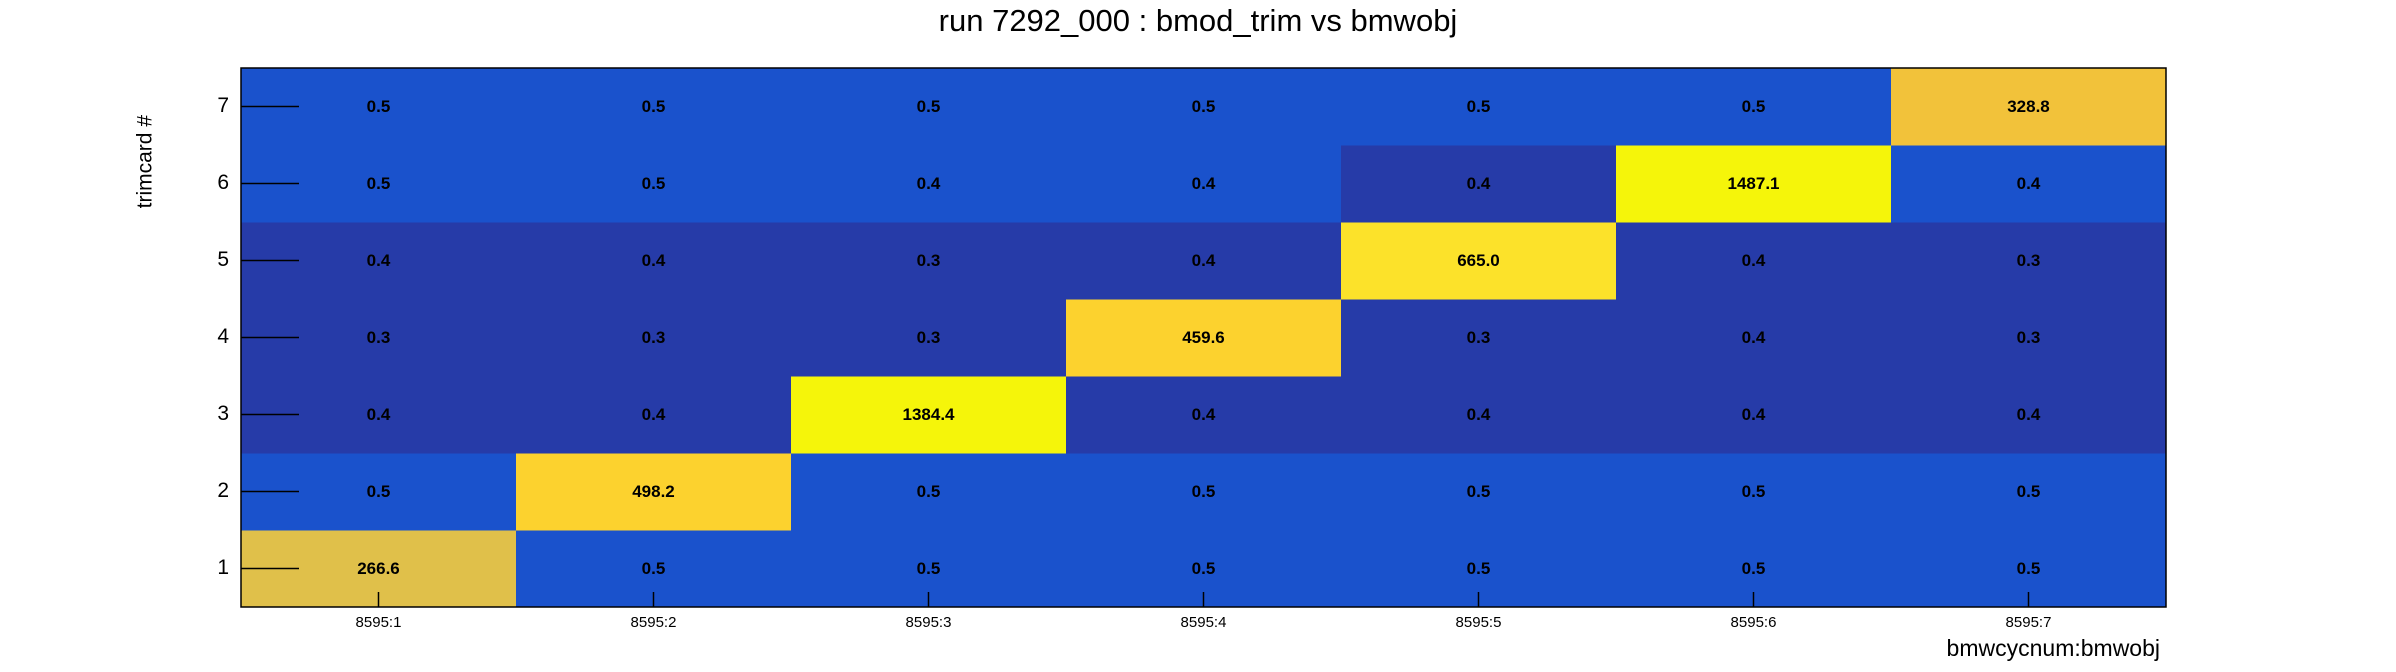 Image resolution: width=2396 pixels, height=672 pixels. What do you see at coordinates (2029, 622) in the screenshot?
I see `x-tick-label: 8595:7` at bounding box center [2029, 622].